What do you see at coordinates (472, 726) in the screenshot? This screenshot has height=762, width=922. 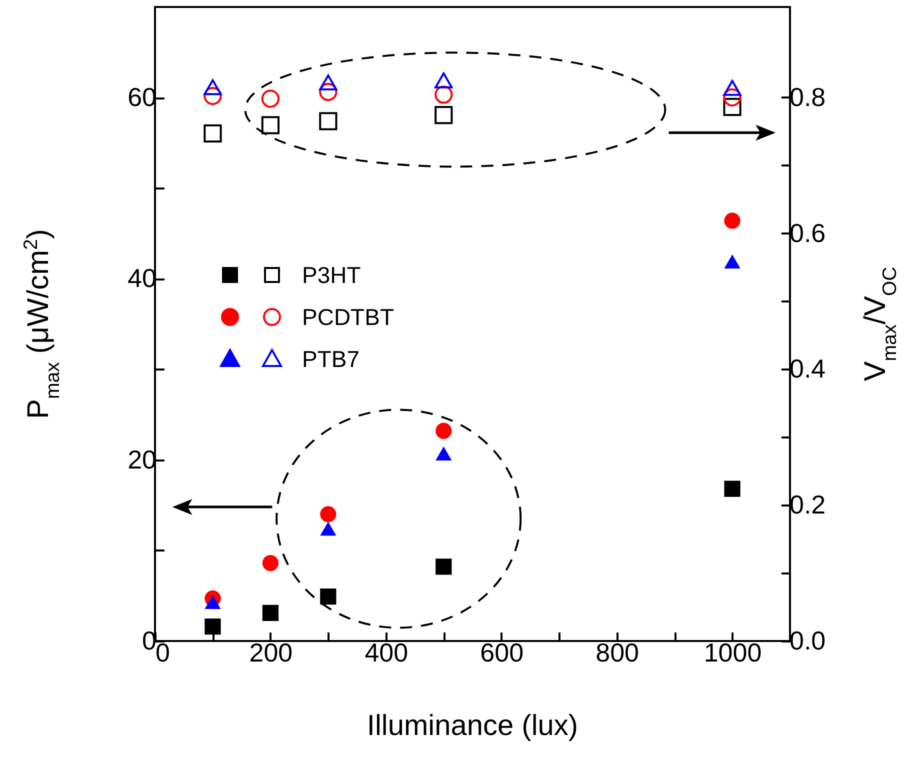 I see `x-axis-title: Illuminance (lux)` at bounding box center [472, 726].